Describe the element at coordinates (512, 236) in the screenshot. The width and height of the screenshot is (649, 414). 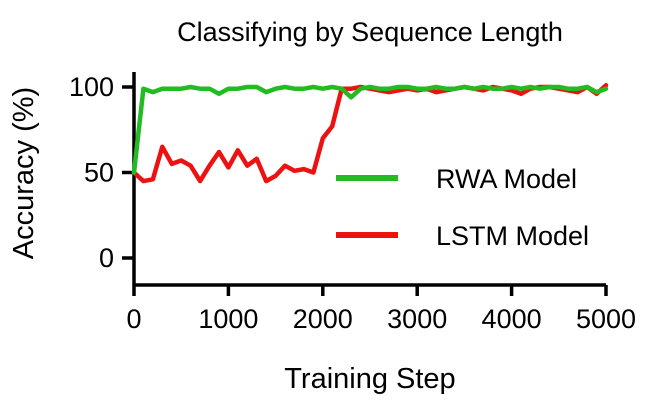
I see `legend-label-lstm-model: LSTM Model` at that location.